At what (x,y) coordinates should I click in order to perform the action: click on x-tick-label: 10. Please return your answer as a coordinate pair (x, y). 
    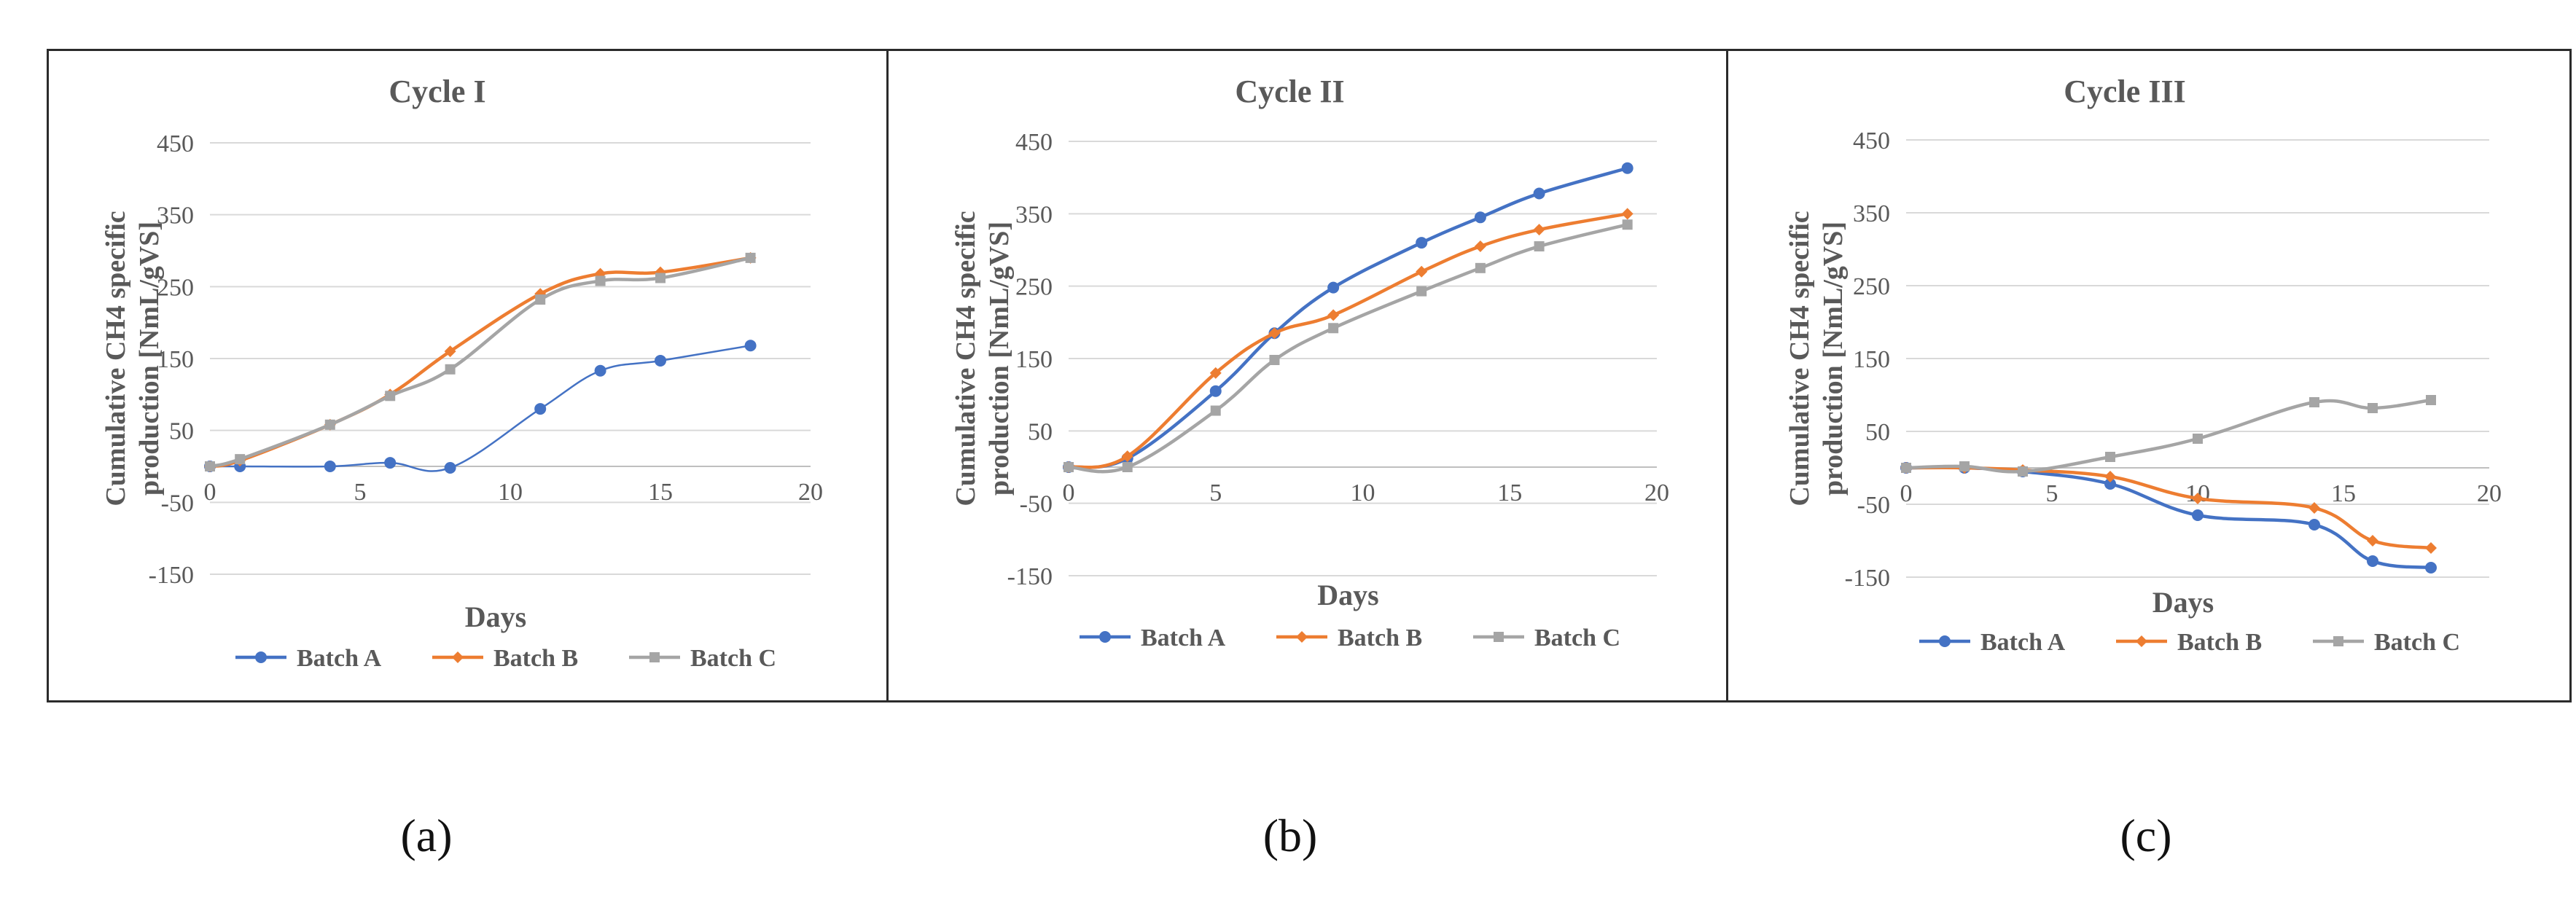
    Looking at the image, I should click on (1363, 492).